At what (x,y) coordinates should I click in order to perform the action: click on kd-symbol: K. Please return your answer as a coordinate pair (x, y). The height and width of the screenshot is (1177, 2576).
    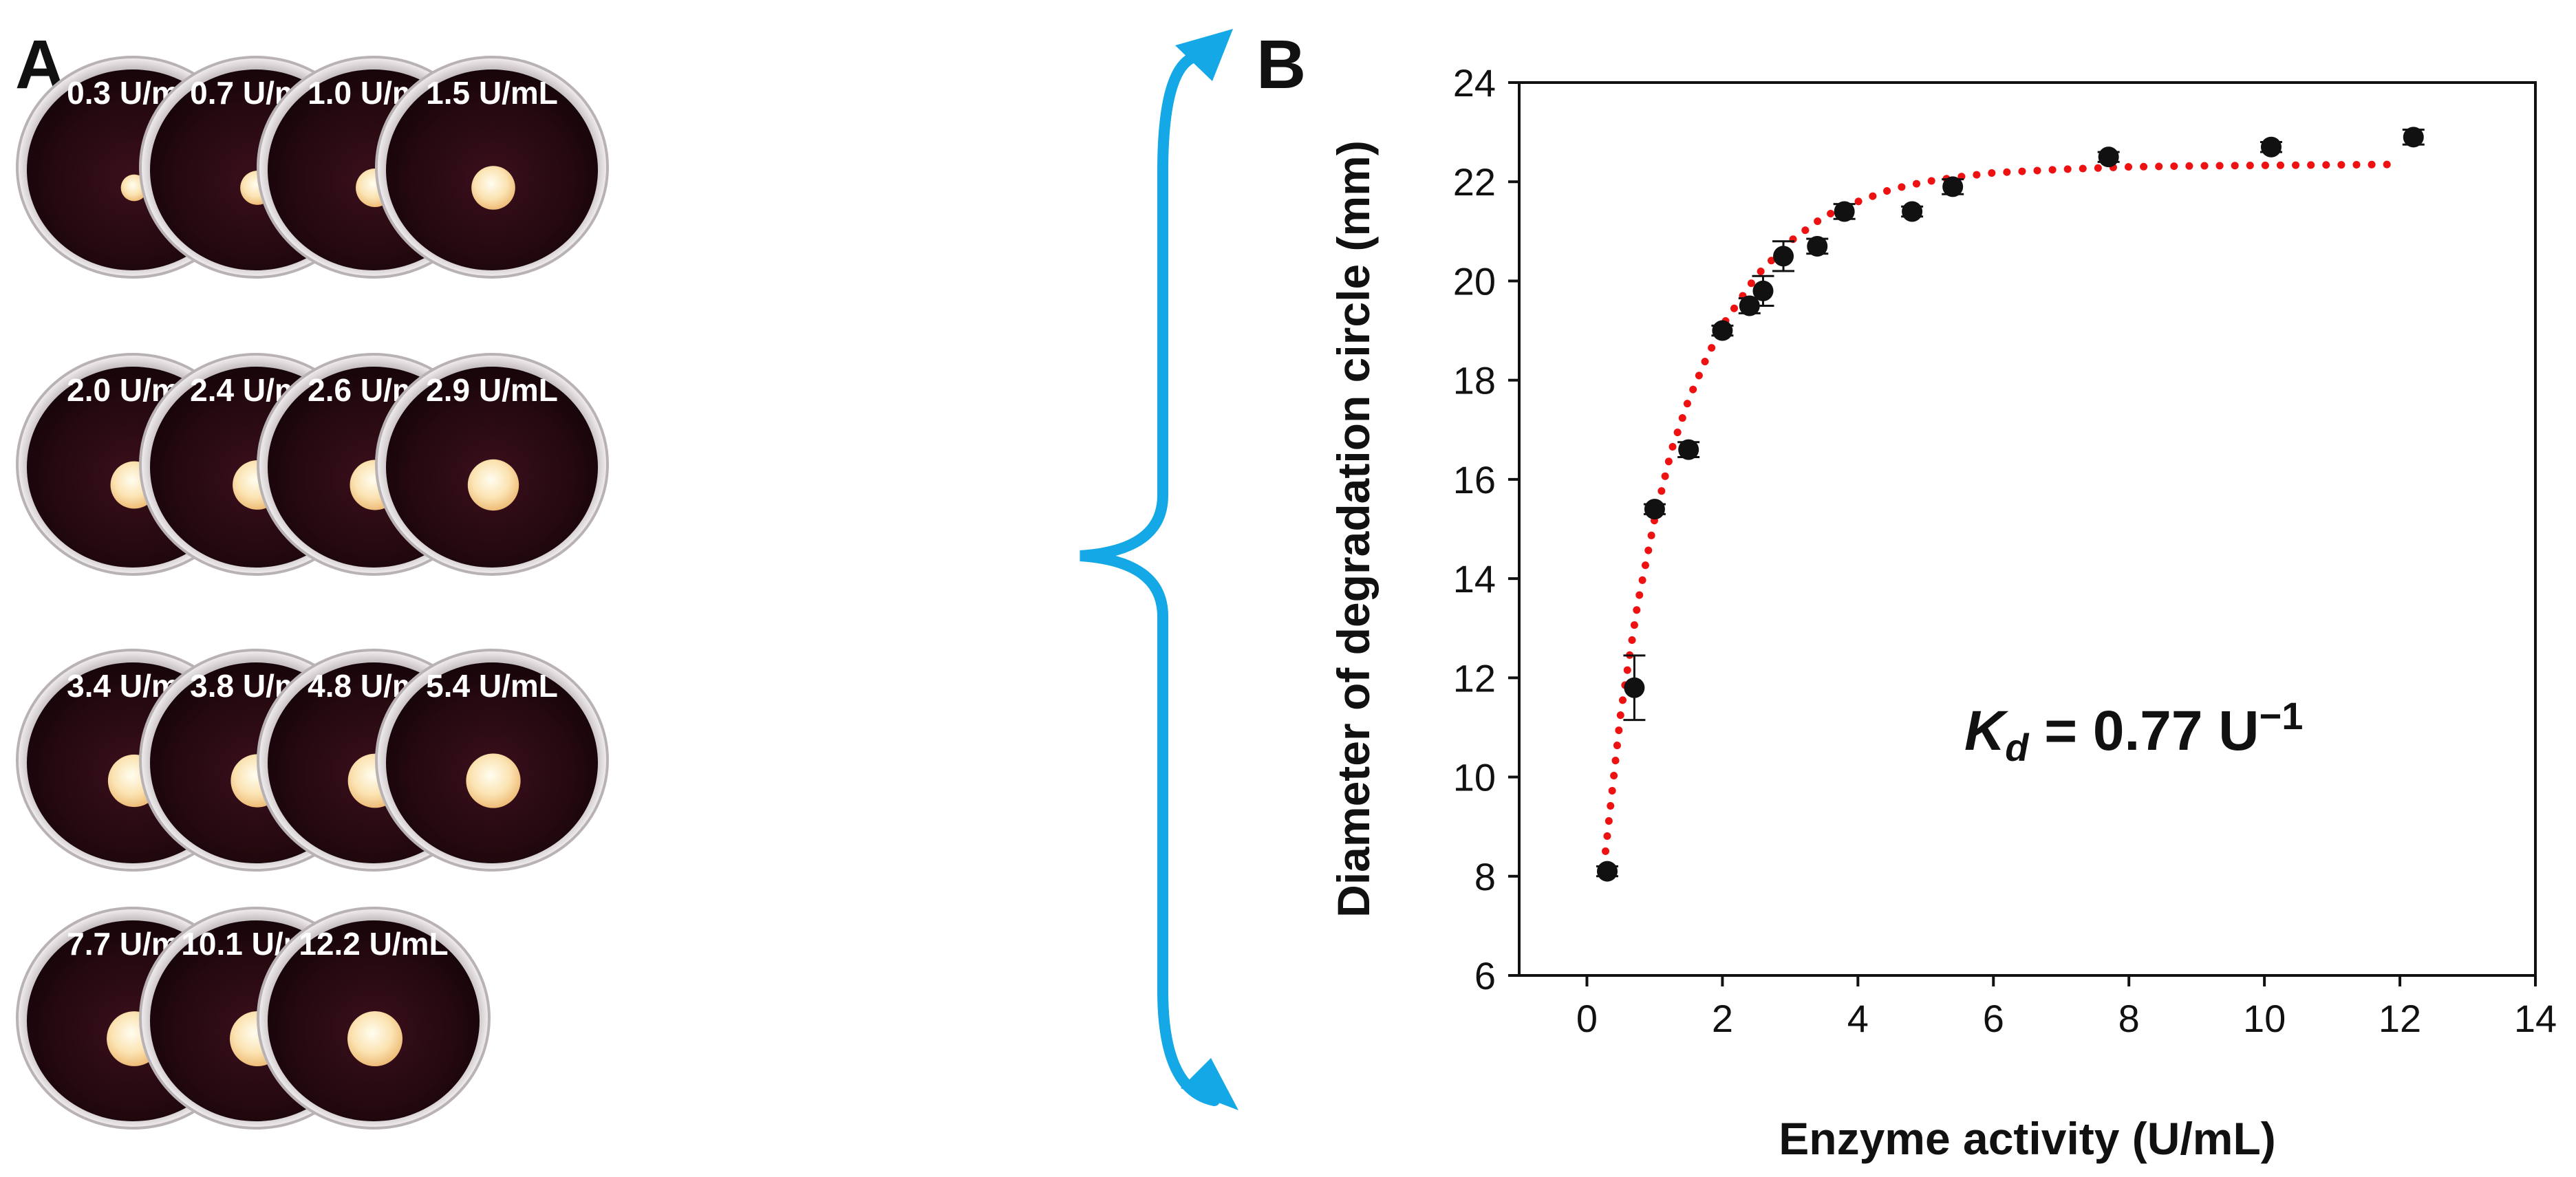
    Looking at the image, I should click on (1986, 731).